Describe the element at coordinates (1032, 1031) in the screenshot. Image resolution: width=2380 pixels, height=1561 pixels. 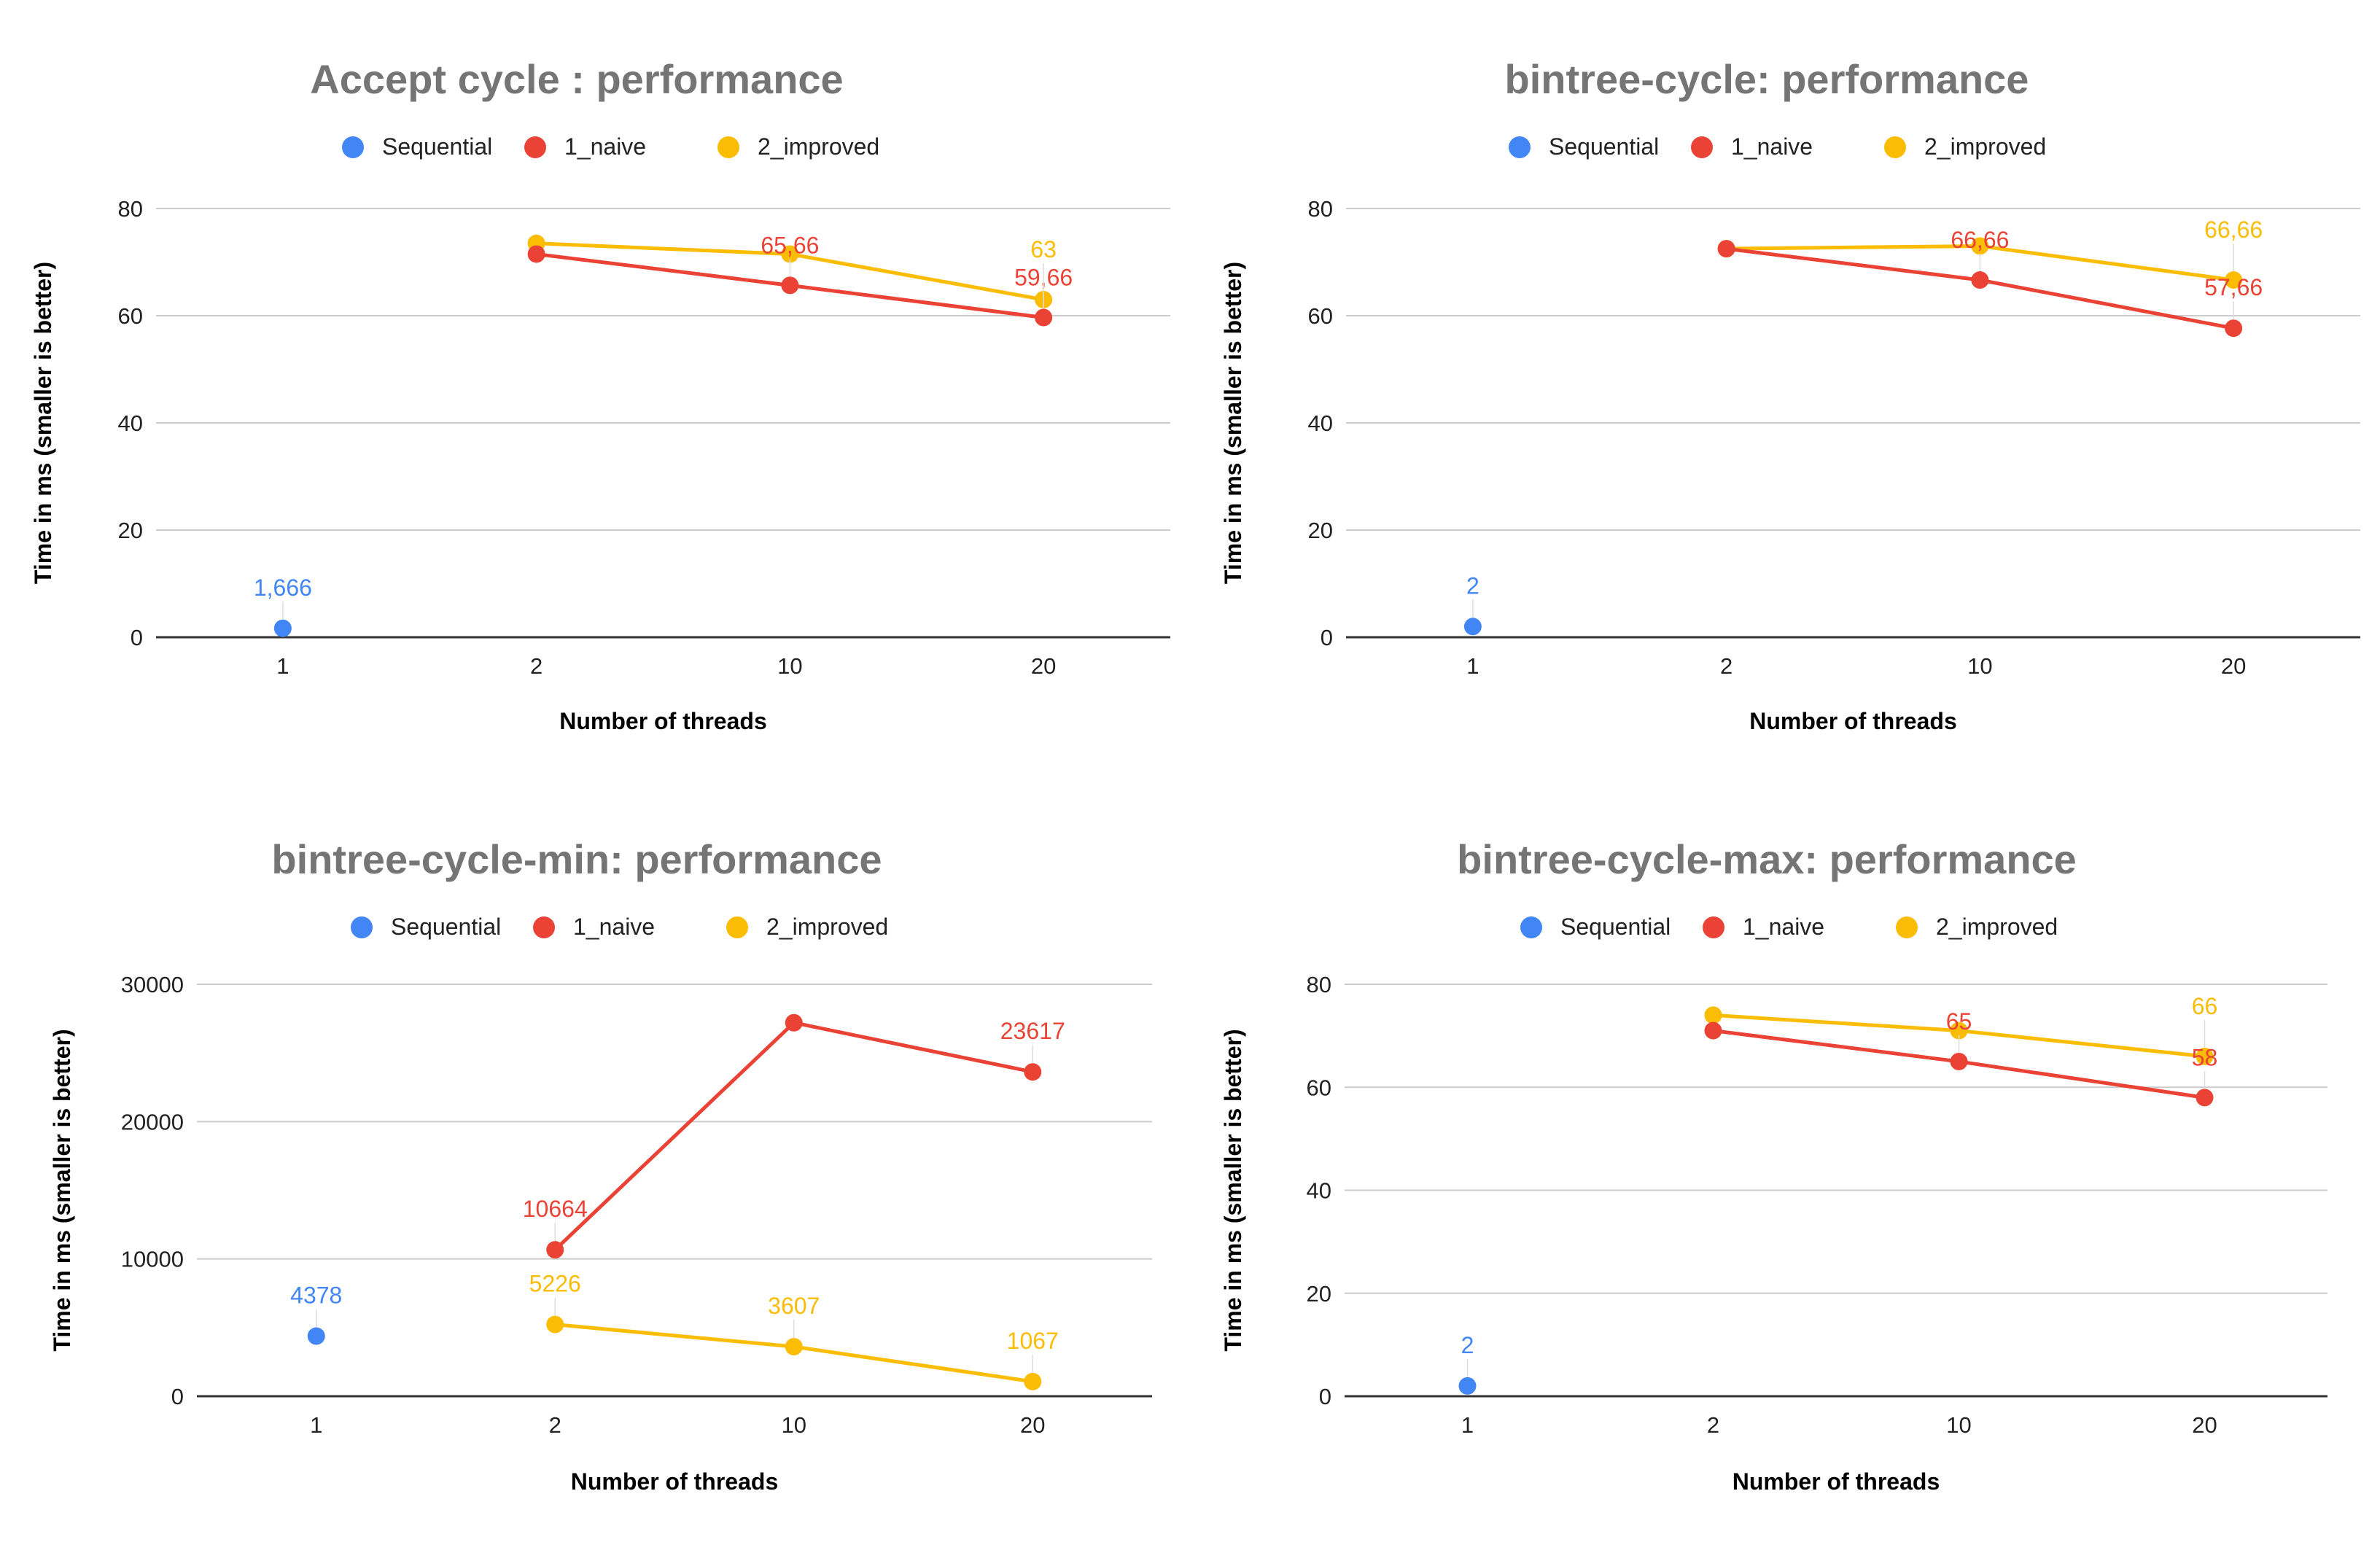
I see `data-label-1_naive: 23617` at that location.